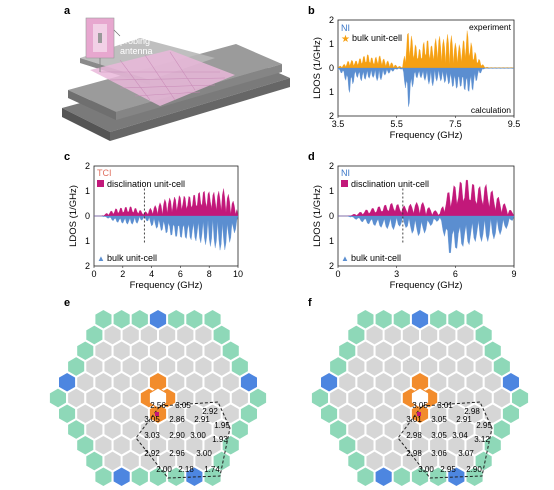 The image size is (554, 490). Describe the element at coordinates (177, 453) in the screenshot. I see `lattice-value-label: 2.96` at that location.